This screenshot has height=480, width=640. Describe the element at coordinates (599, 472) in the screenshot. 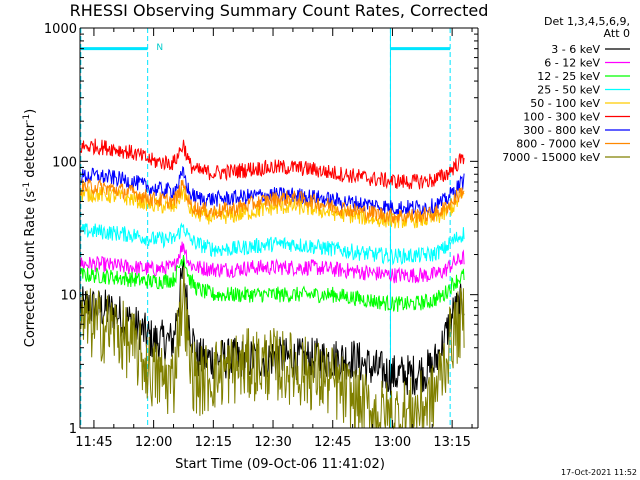

I see `timestamp-label: 17-Oct-2021 11:52` at that location.